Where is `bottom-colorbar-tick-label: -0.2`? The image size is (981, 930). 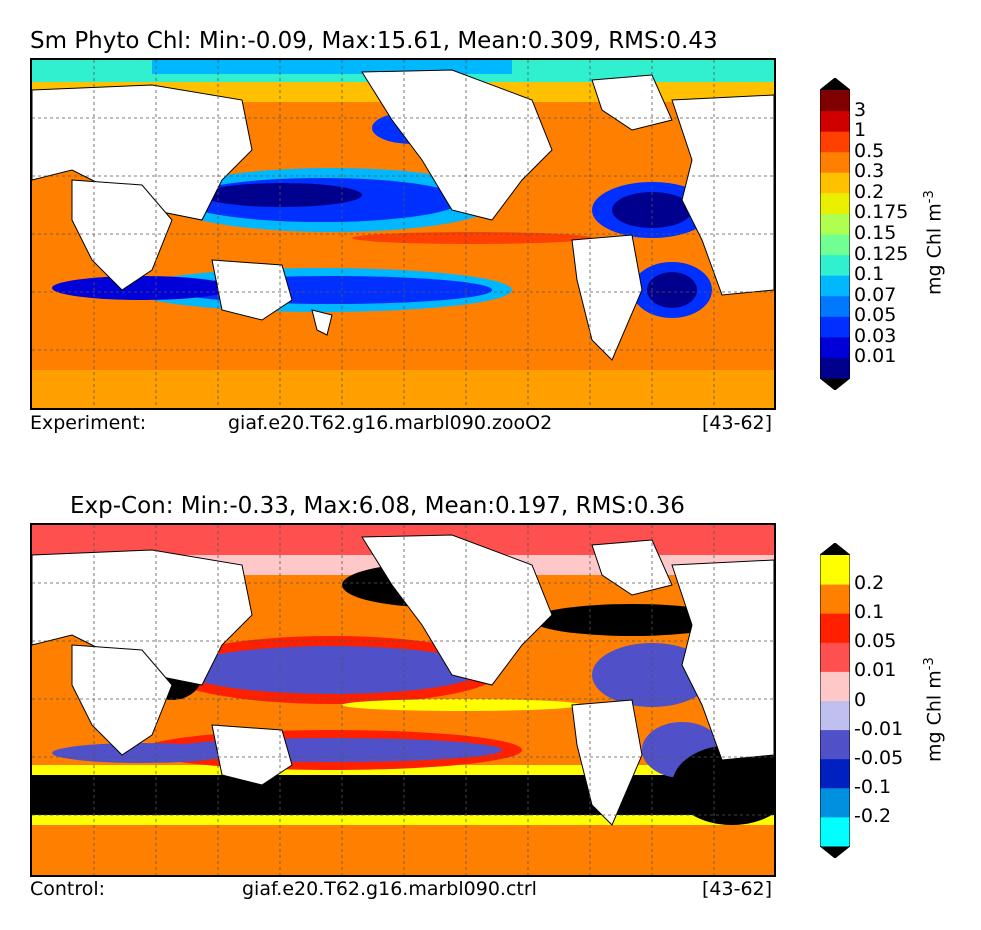
bottom-colorbar-tick-label: -0.2 is located at coordinates (873, 815).